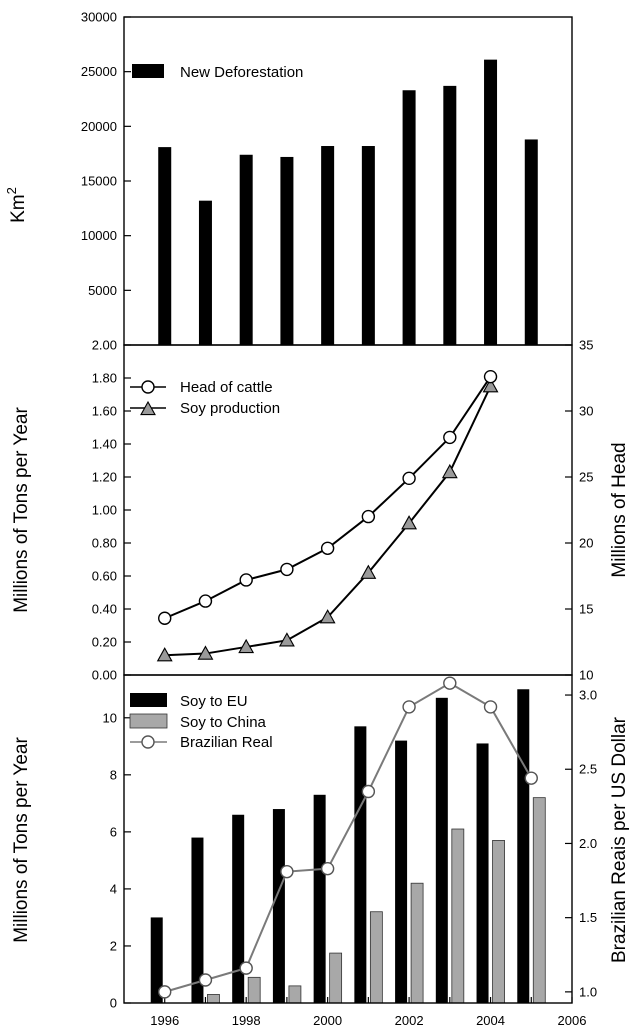 The width and height of the screenshot is (640, 1032). What do you see at coordinates (104, 675) in the screenshot?
I see `panel2-y-tick-label: 0.00` at bounding box center [104, 675].